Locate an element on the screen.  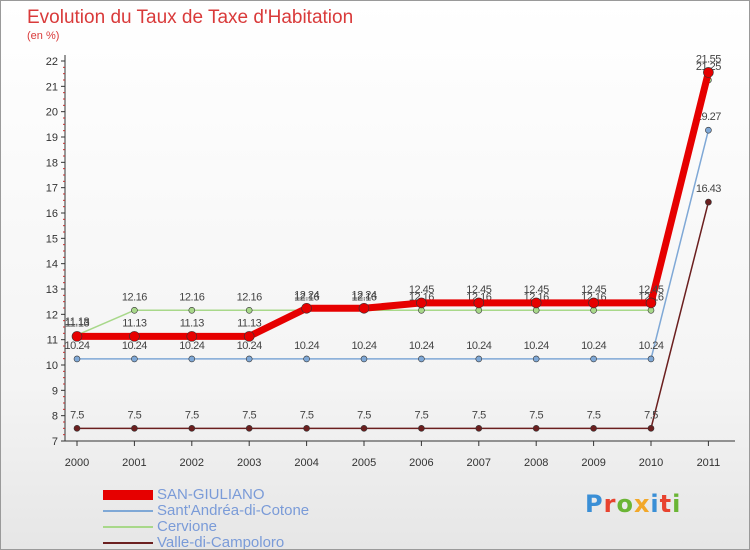
data-label: 21.55 is located at coordinates (708, 59).